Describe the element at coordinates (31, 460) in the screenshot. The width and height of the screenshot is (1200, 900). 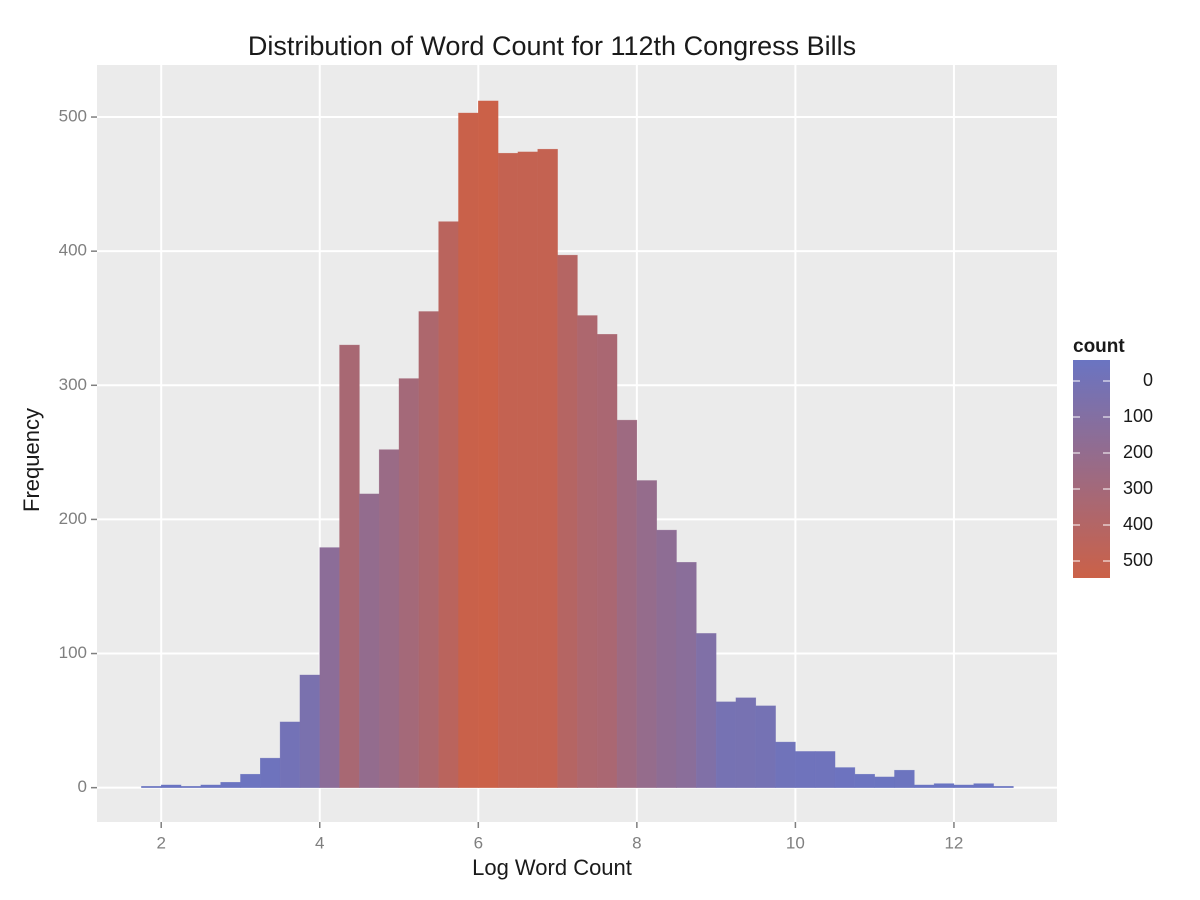
I see `y-axis-label: Frequency` at that location.